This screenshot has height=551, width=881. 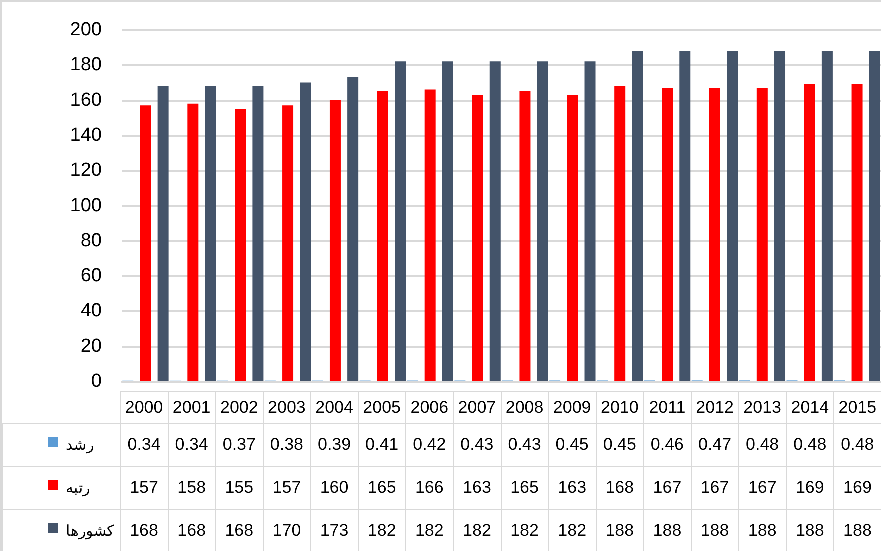 What do you see at coordinates (525, 408) in the screenshot?
I see `x-tick-label: 2008` at bounding box center [525, 408].